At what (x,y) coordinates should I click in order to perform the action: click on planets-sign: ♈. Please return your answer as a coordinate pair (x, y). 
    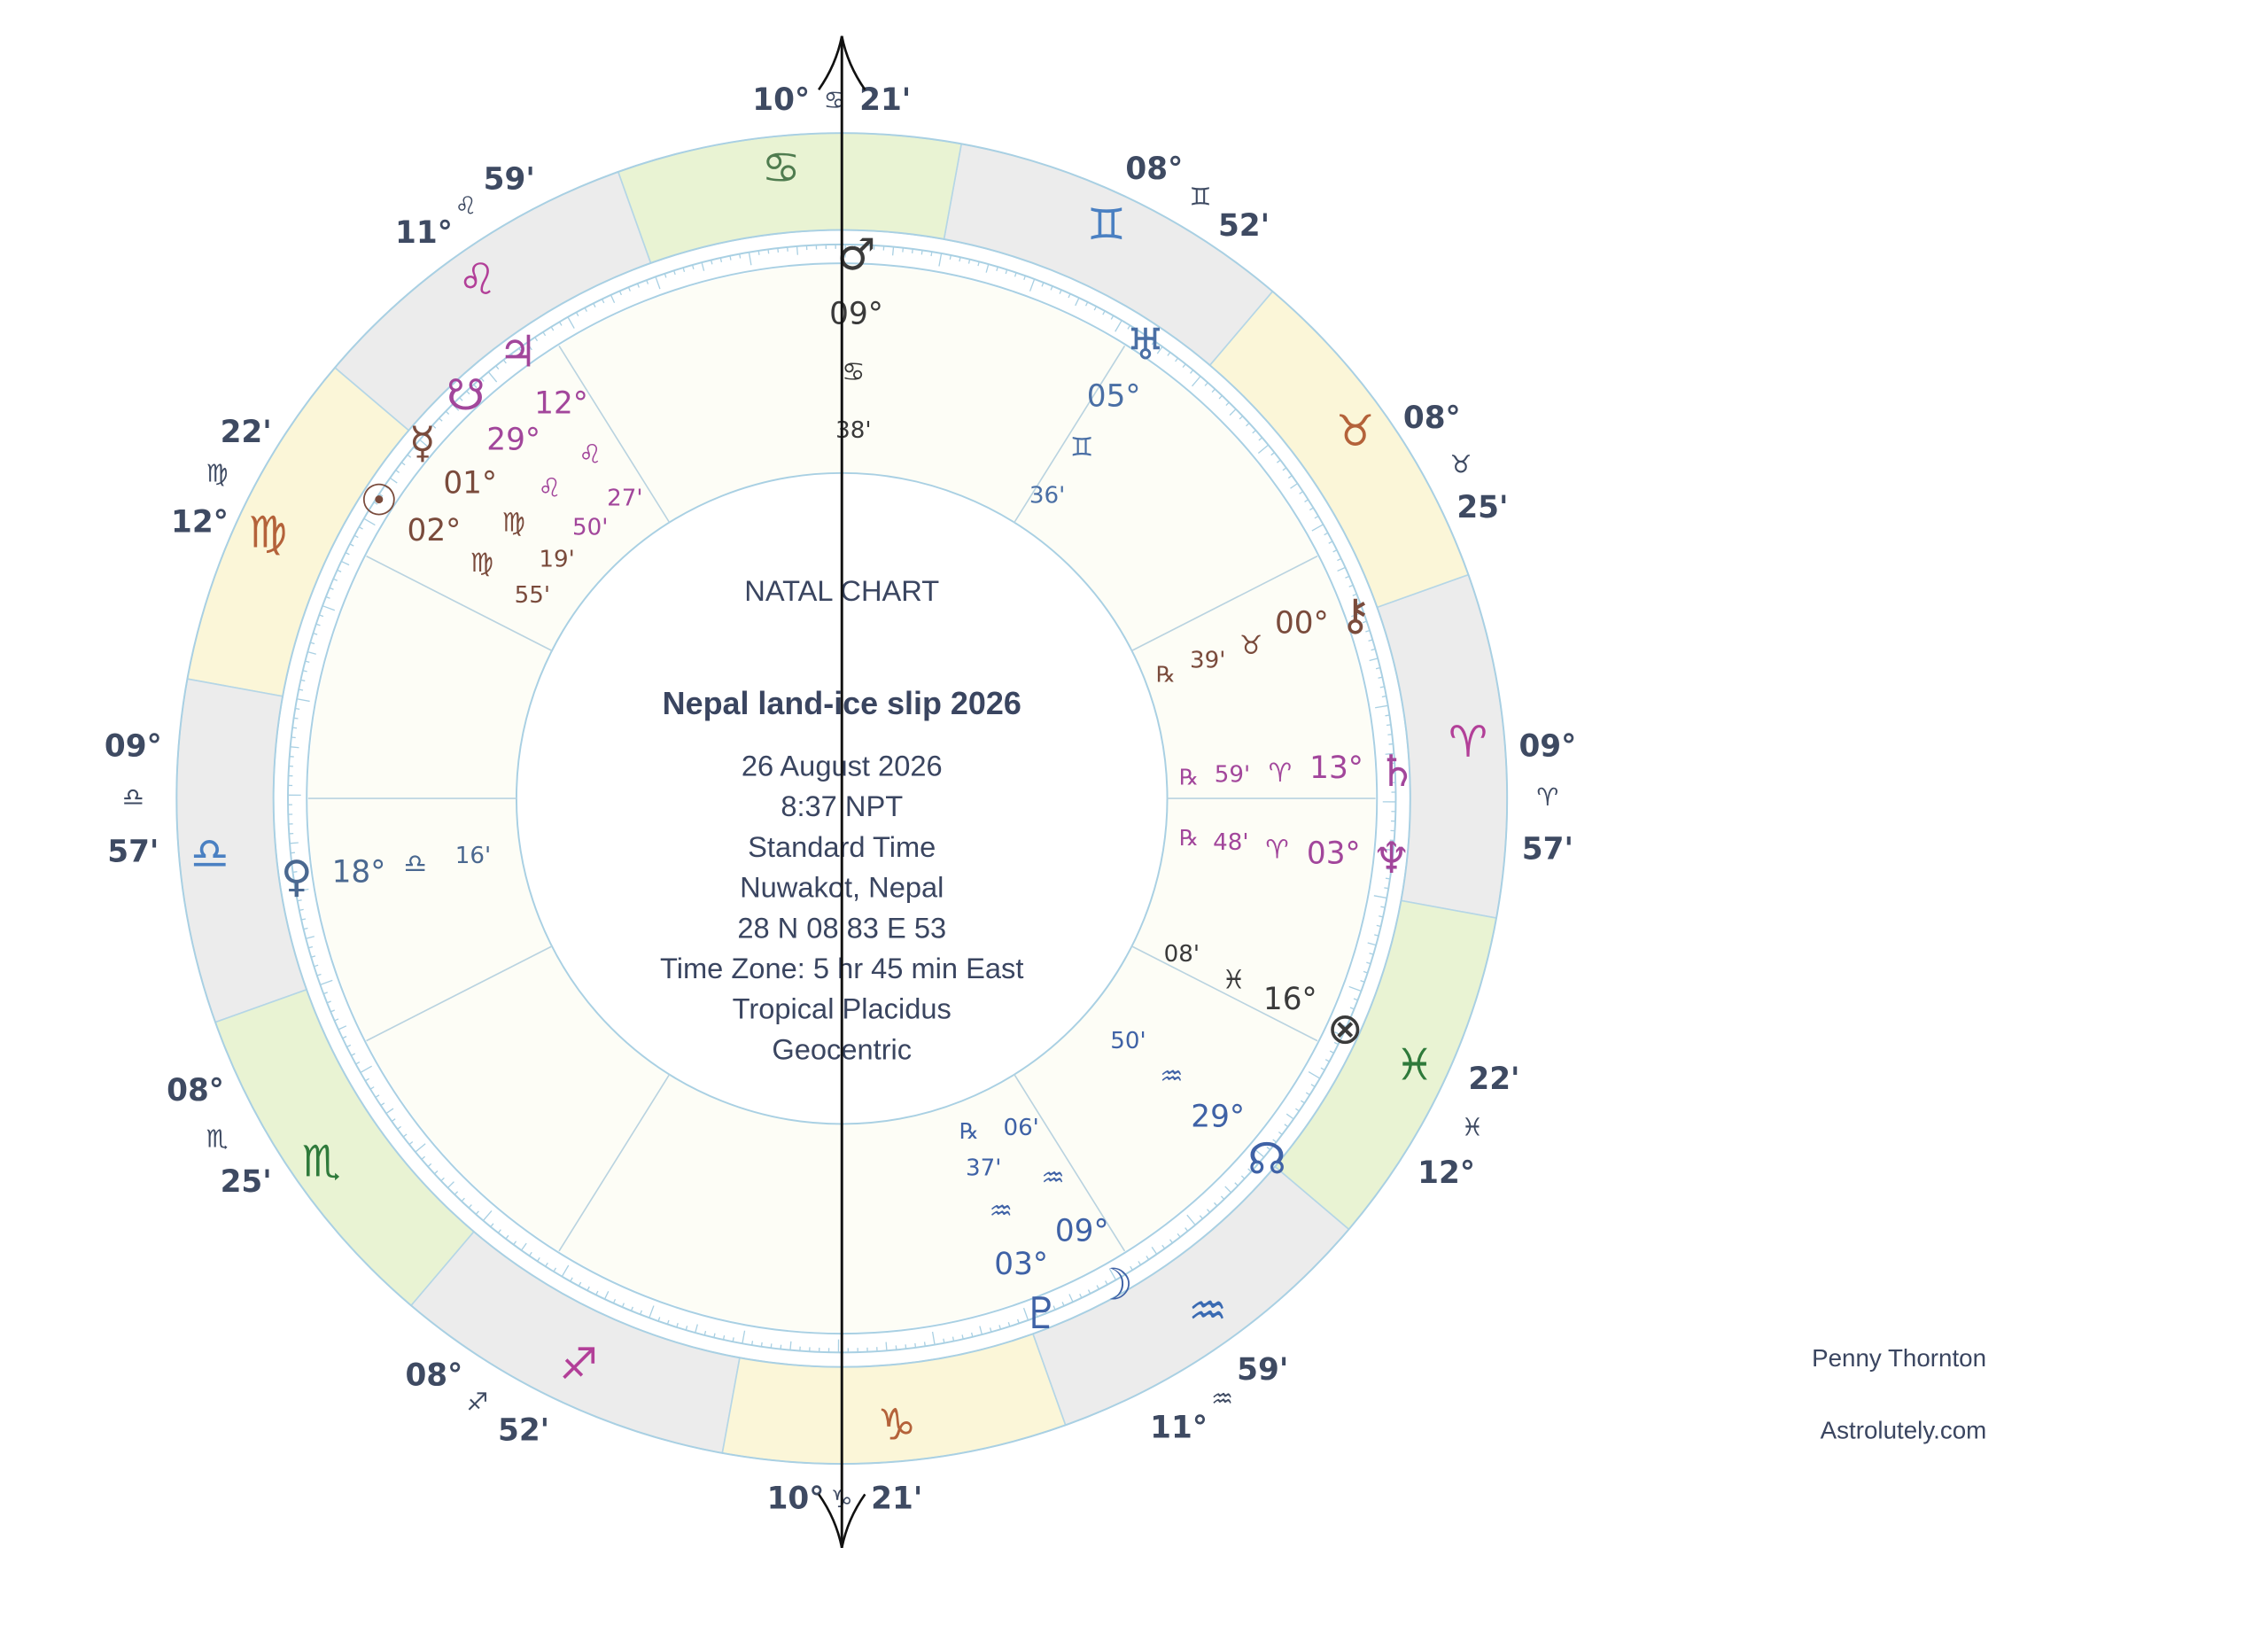
    Looking at the image, I should click on (1280, 773).